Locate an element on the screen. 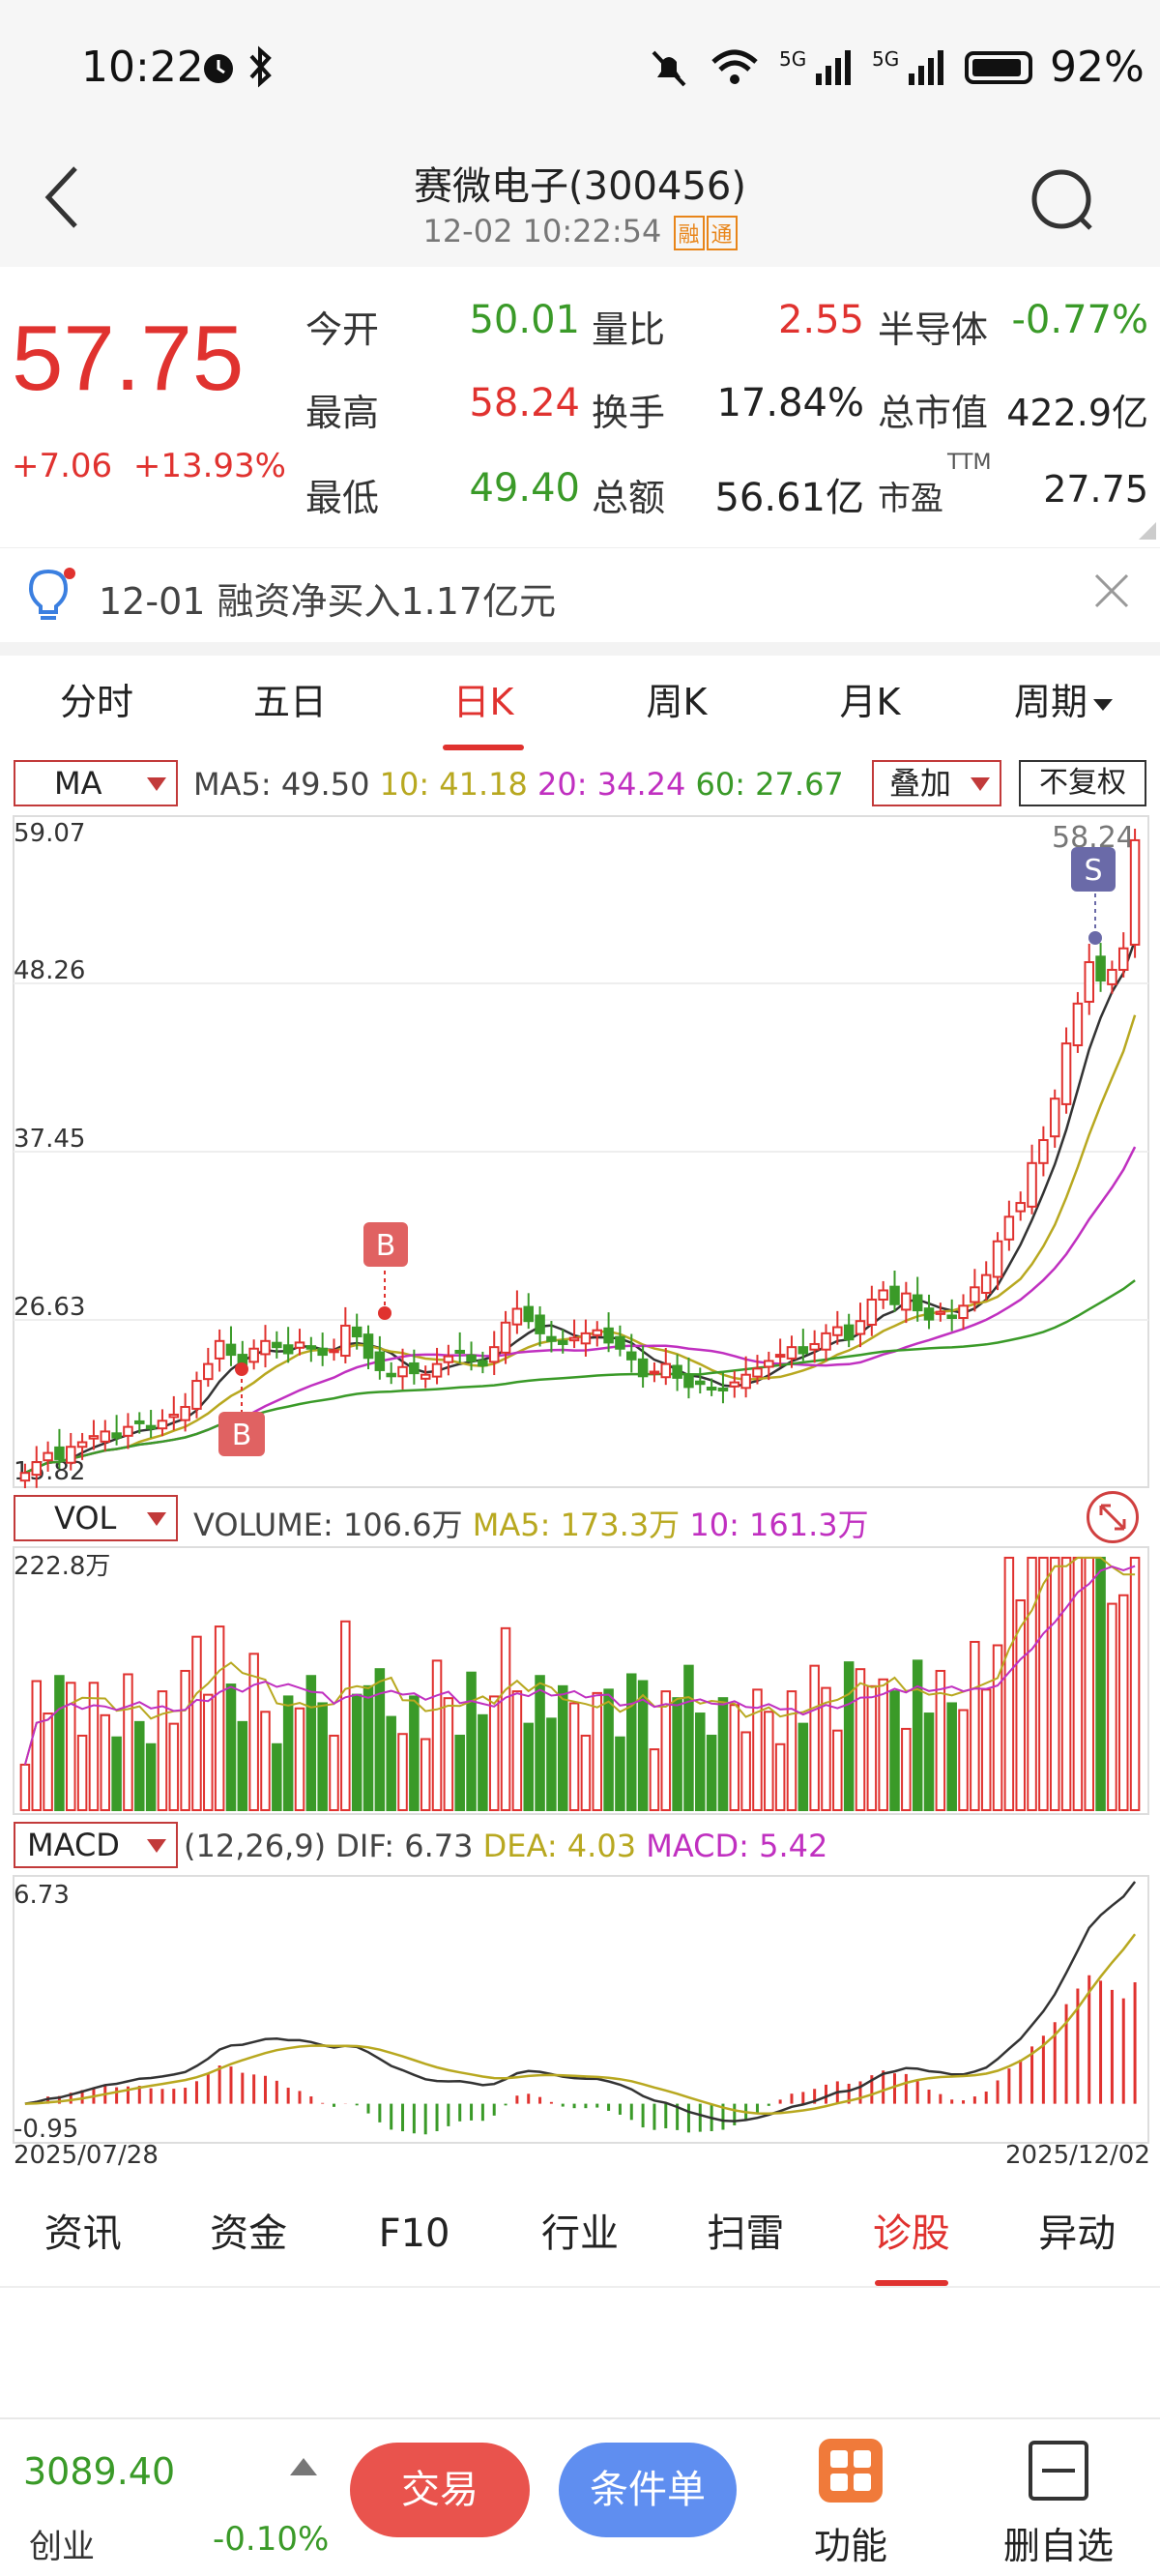 The width and height of the screenshot is (1160, 2576). ma-select: MA is located at coordinates (96, 783).